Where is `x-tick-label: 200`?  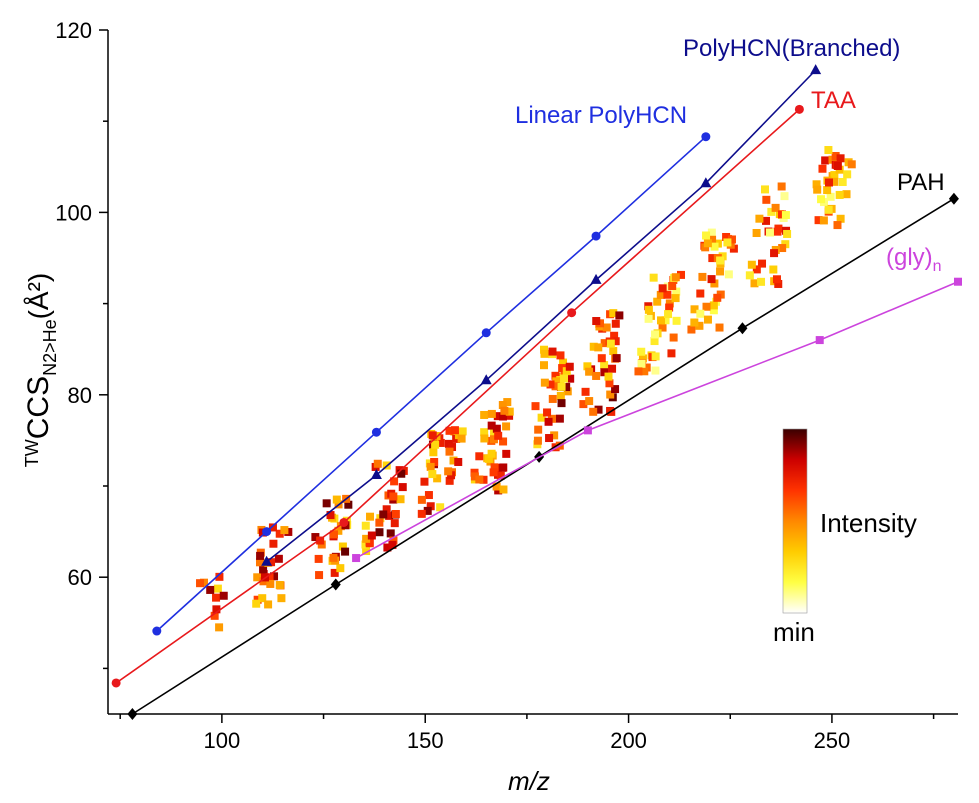 x-tick-label: 200 is located at coordinates (628, 740).